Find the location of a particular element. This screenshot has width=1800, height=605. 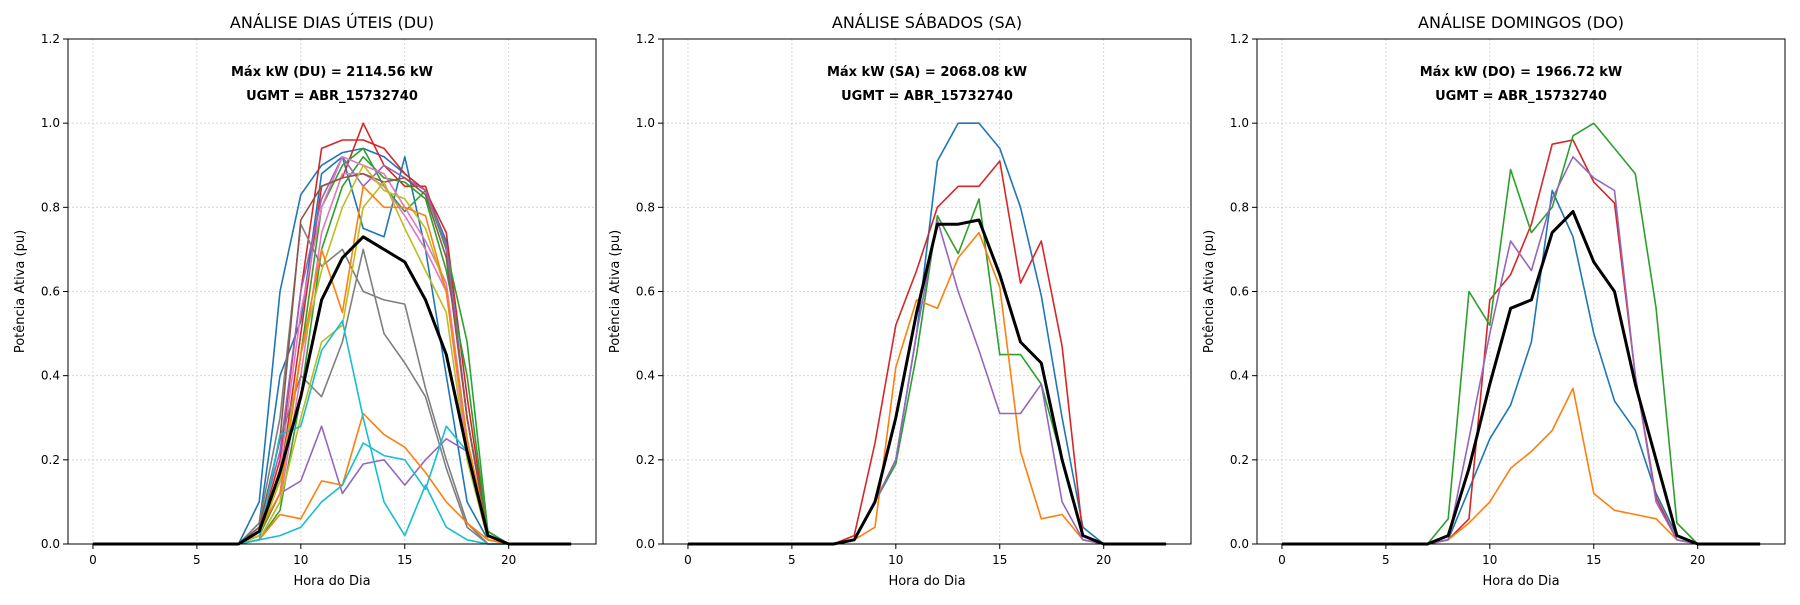

annotation-text: Máx kW (SA) = 2068.08 kW is located at coordinates (927, 72).